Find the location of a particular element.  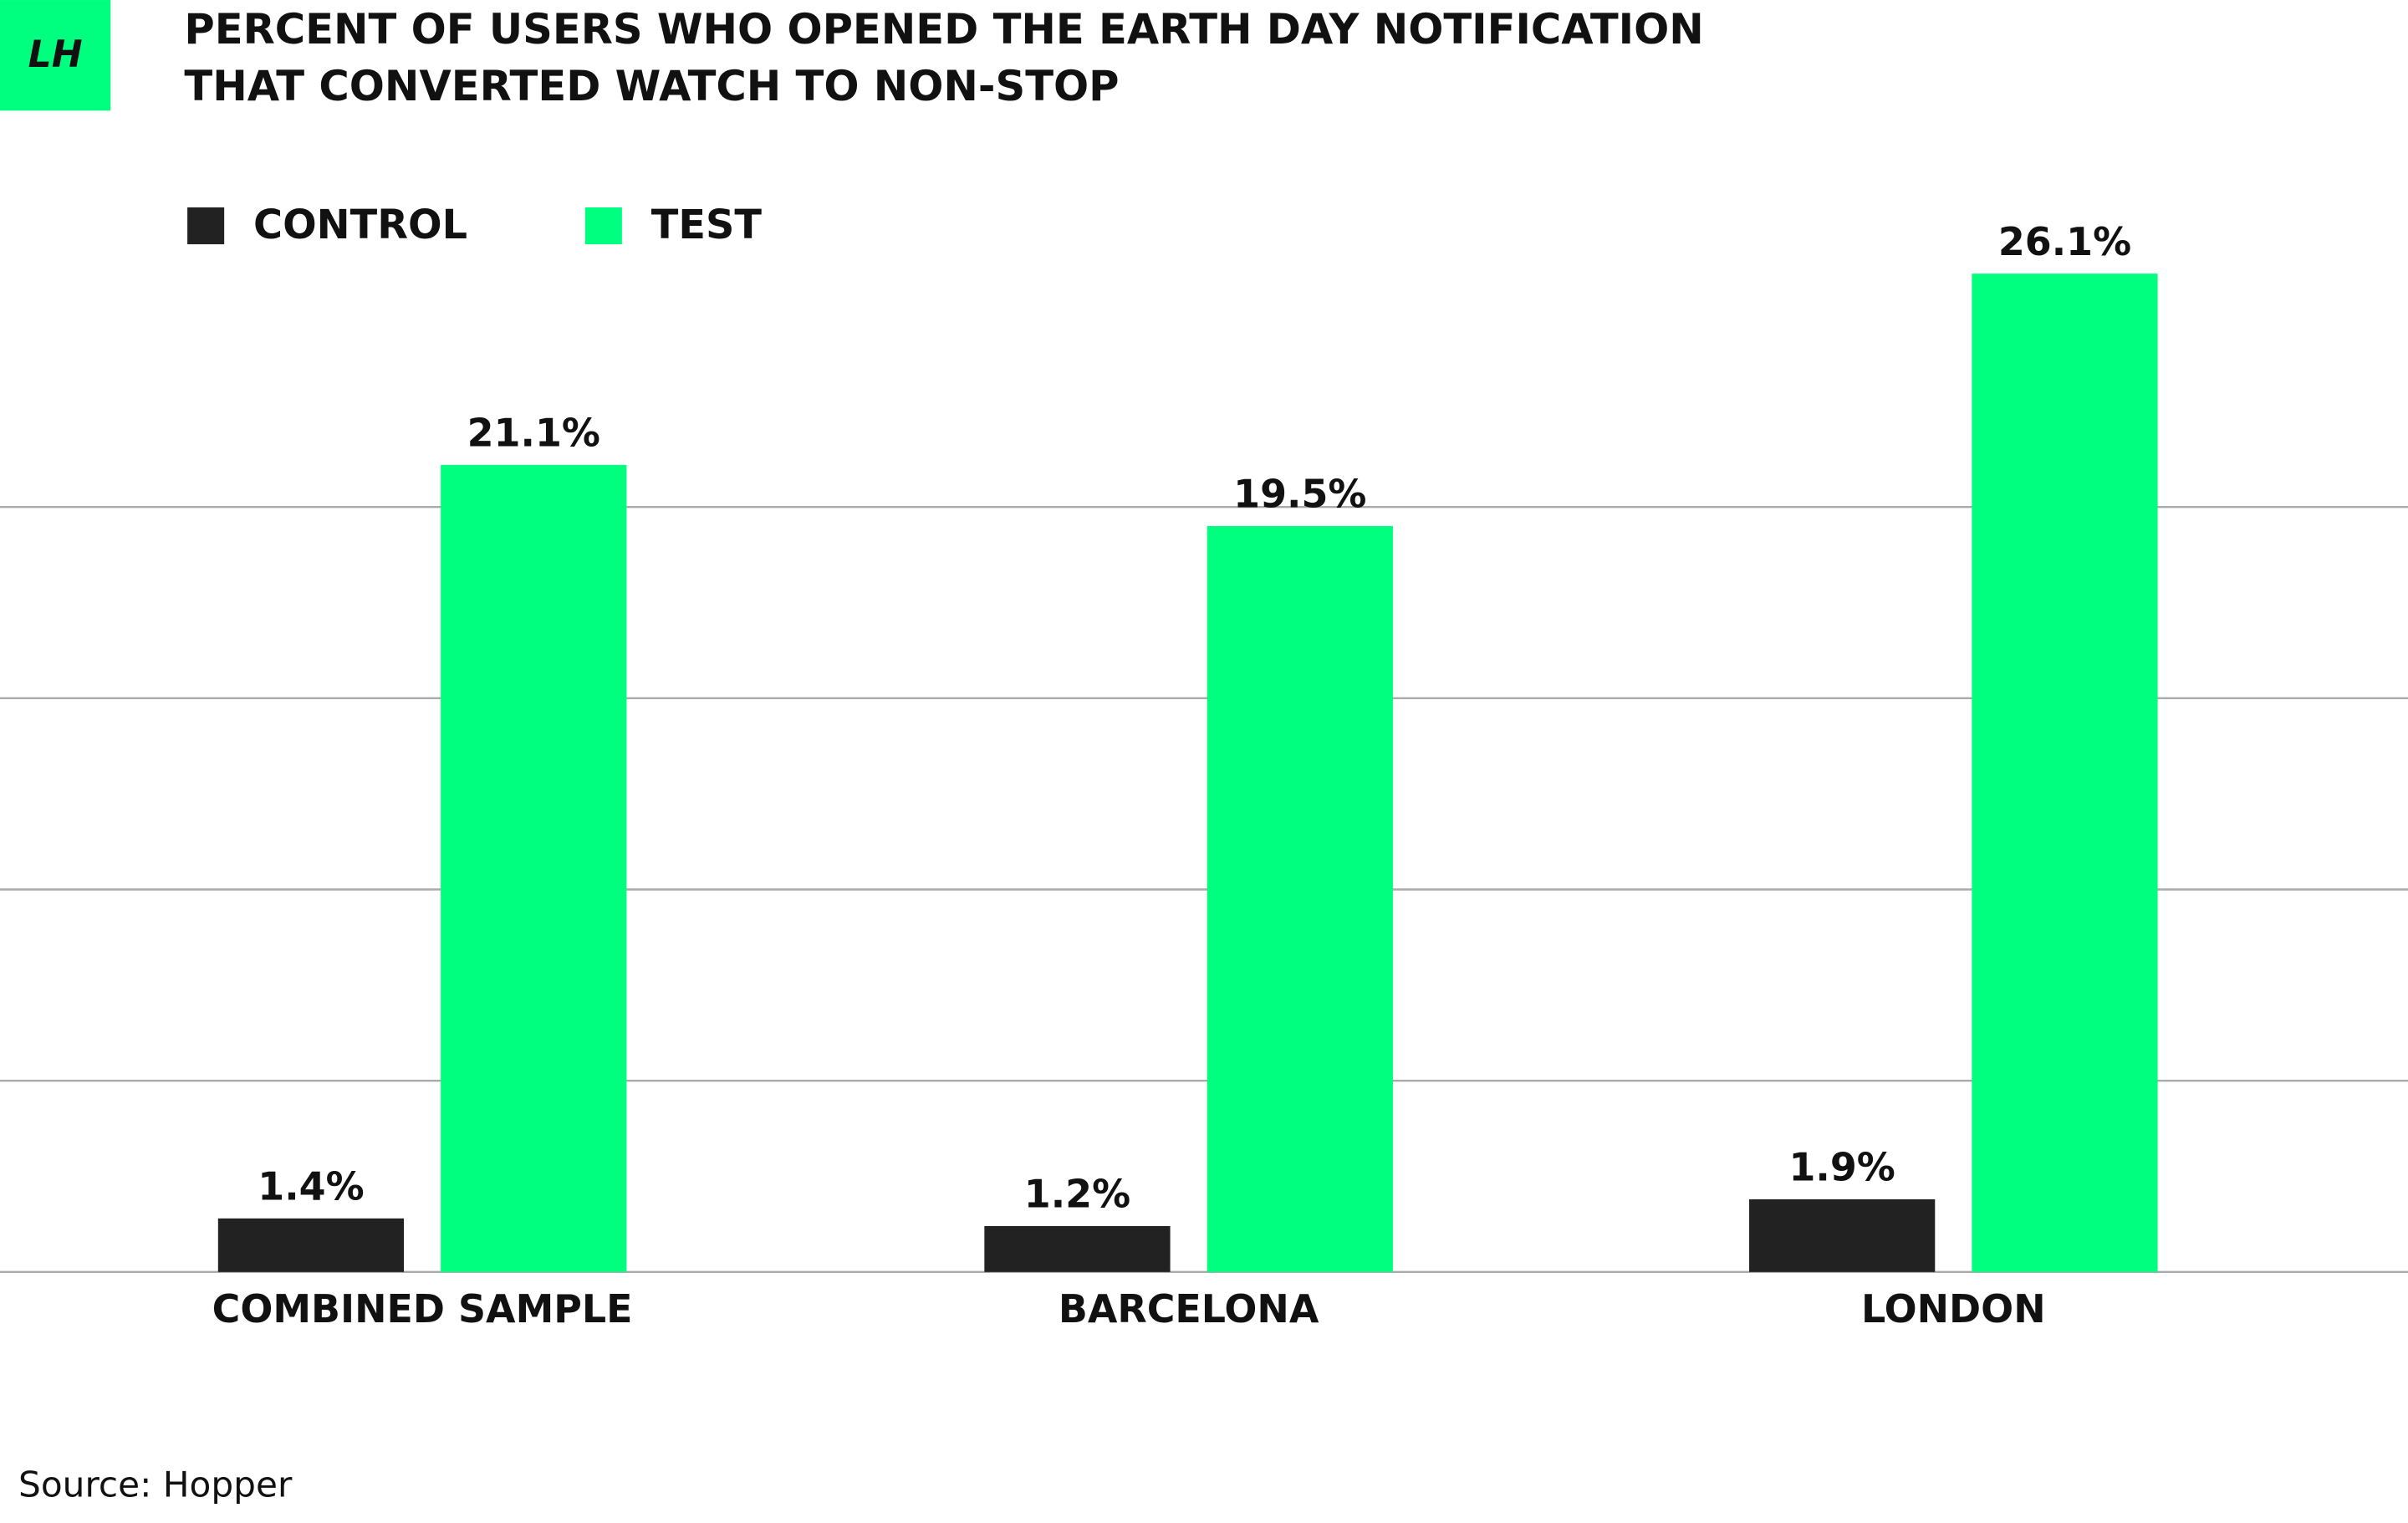

x-tick-label: COMBINED SAMPLE is located at coordinates (423, 1308).